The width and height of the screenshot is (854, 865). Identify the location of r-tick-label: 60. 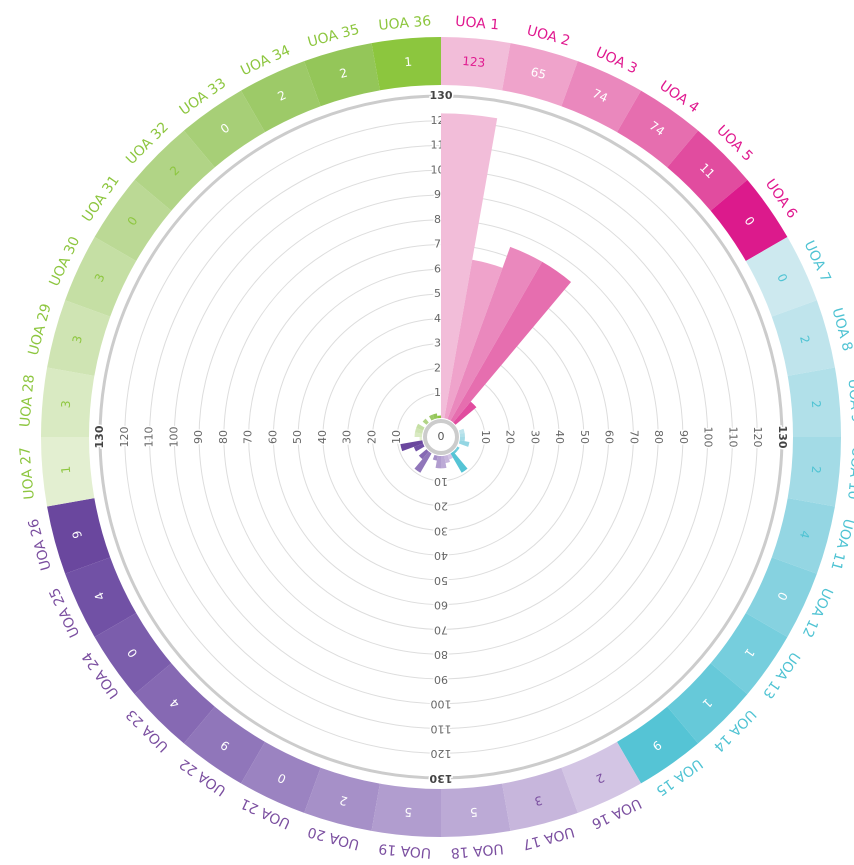
(272, 437).